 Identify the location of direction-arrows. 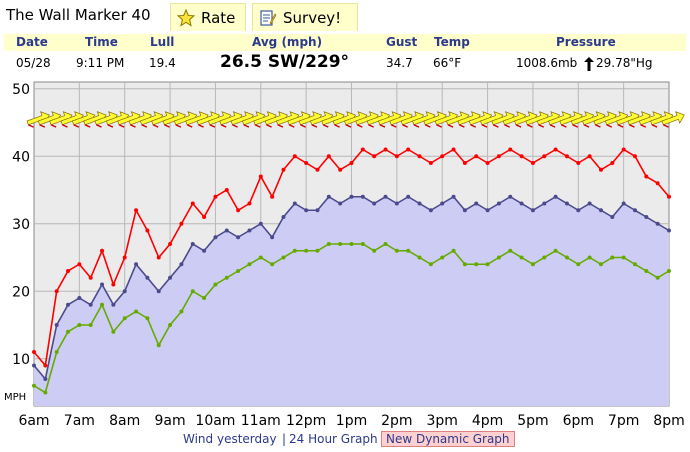
(355, 119).